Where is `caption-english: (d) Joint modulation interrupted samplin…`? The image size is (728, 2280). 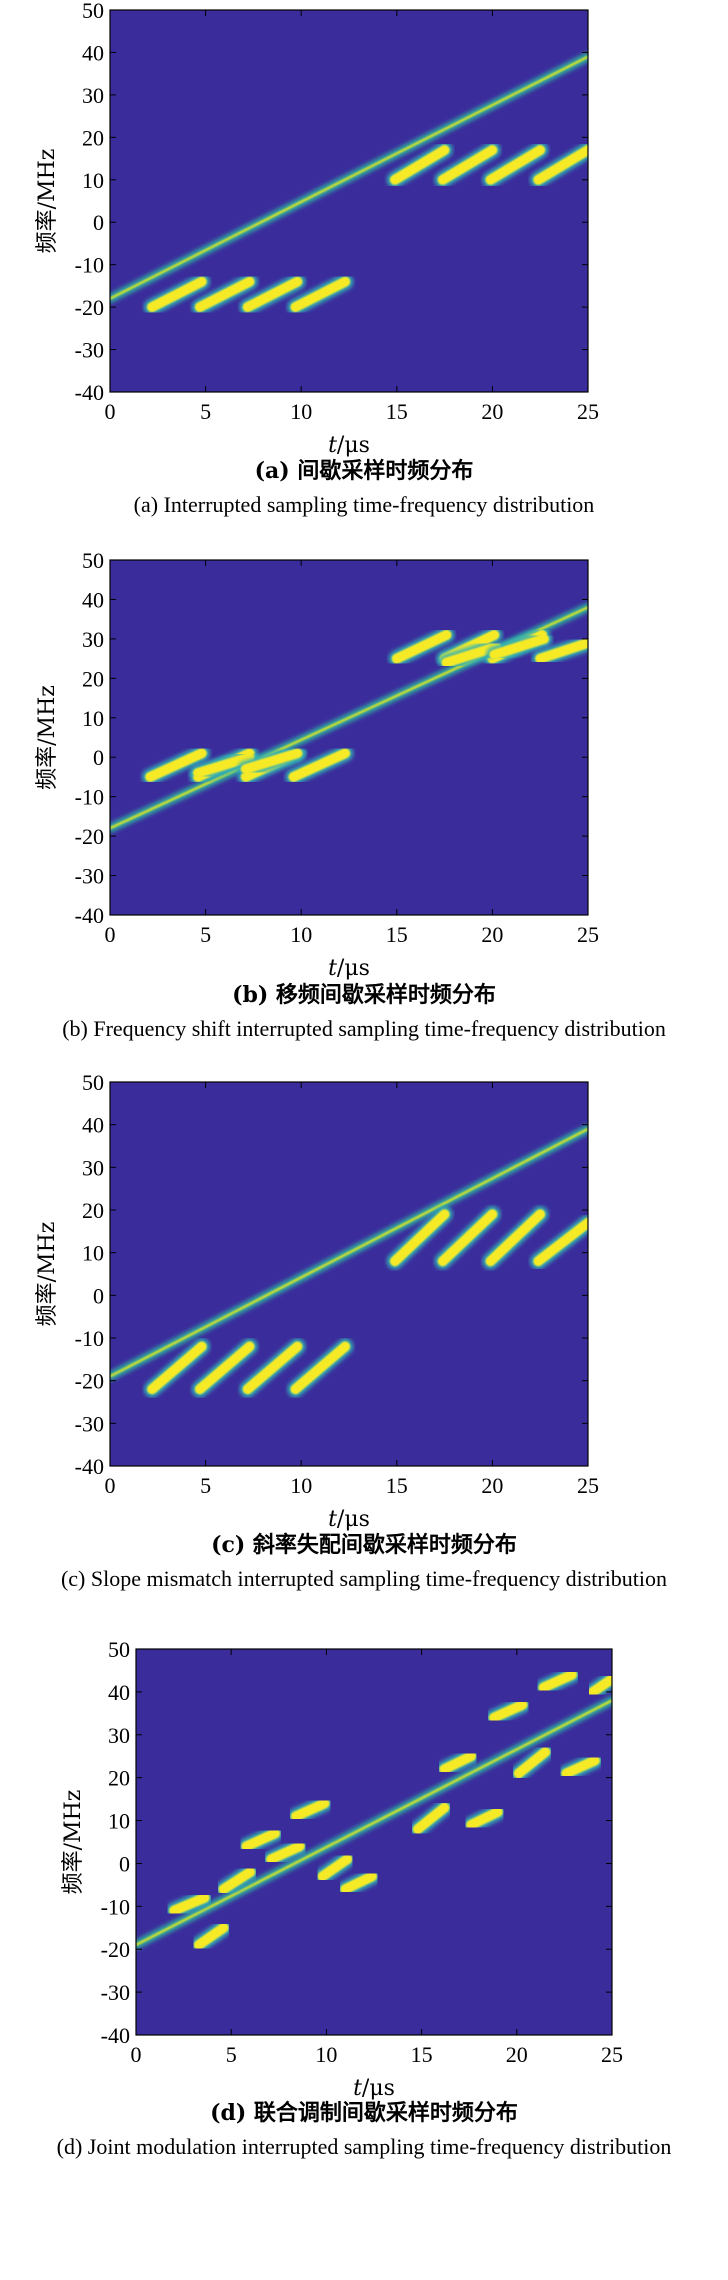 caption-english: (d) Joint modulation interrupted samplin… is located at coordinates (364, 2146).